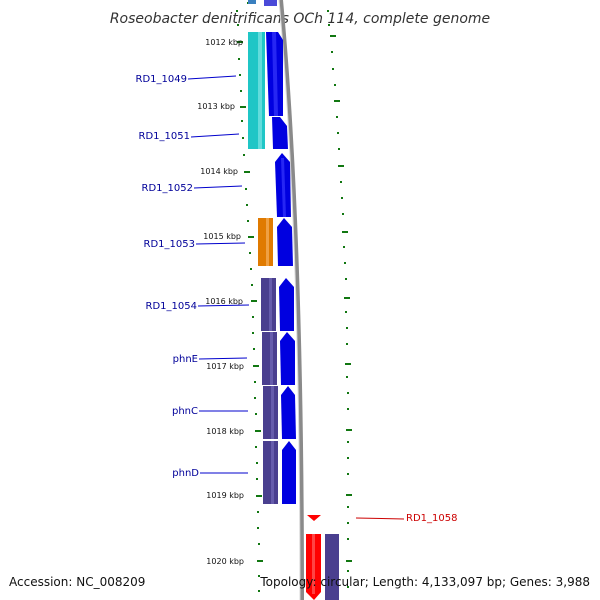 The height and width of the screenshot is (600, 600). Describe the element at coordinates (225, 561) in the screenshot. I see `kbp-label: 1020 kbp` at that location.